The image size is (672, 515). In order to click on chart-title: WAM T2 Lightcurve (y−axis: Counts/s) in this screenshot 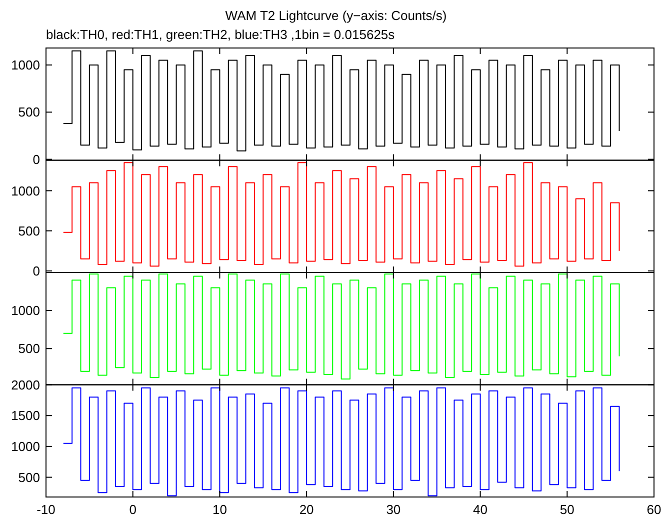, I will do `click(336, 15)`.